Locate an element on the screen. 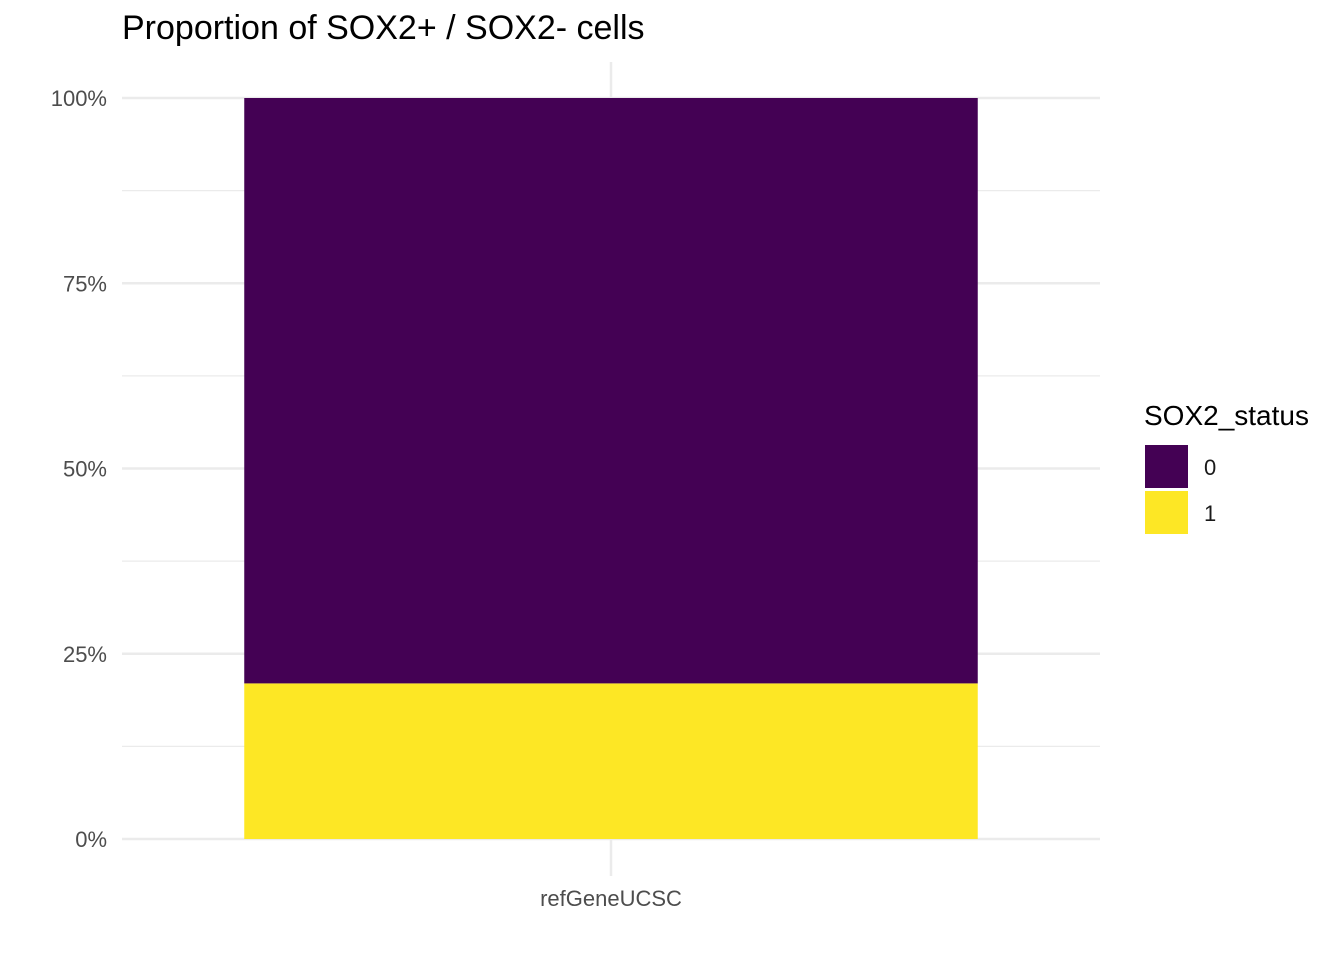 The height and width of the screenshot is (965, 1344). y-tick-label: 25% is located at coordinates (85, 654).